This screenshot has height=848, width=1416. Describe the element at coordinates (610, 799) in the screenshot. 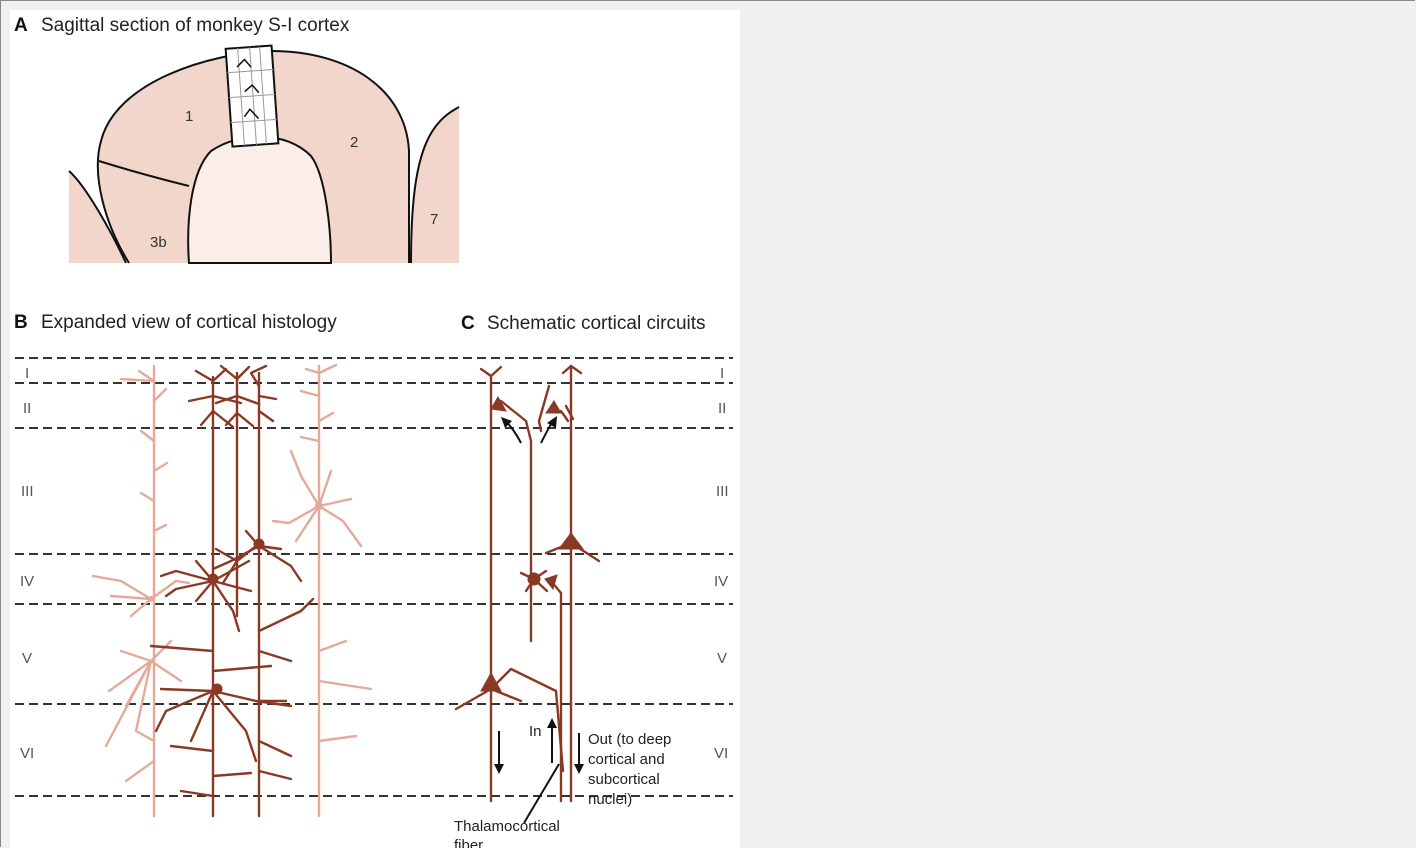

I see `out-label-line4: nuclei)` at that location.